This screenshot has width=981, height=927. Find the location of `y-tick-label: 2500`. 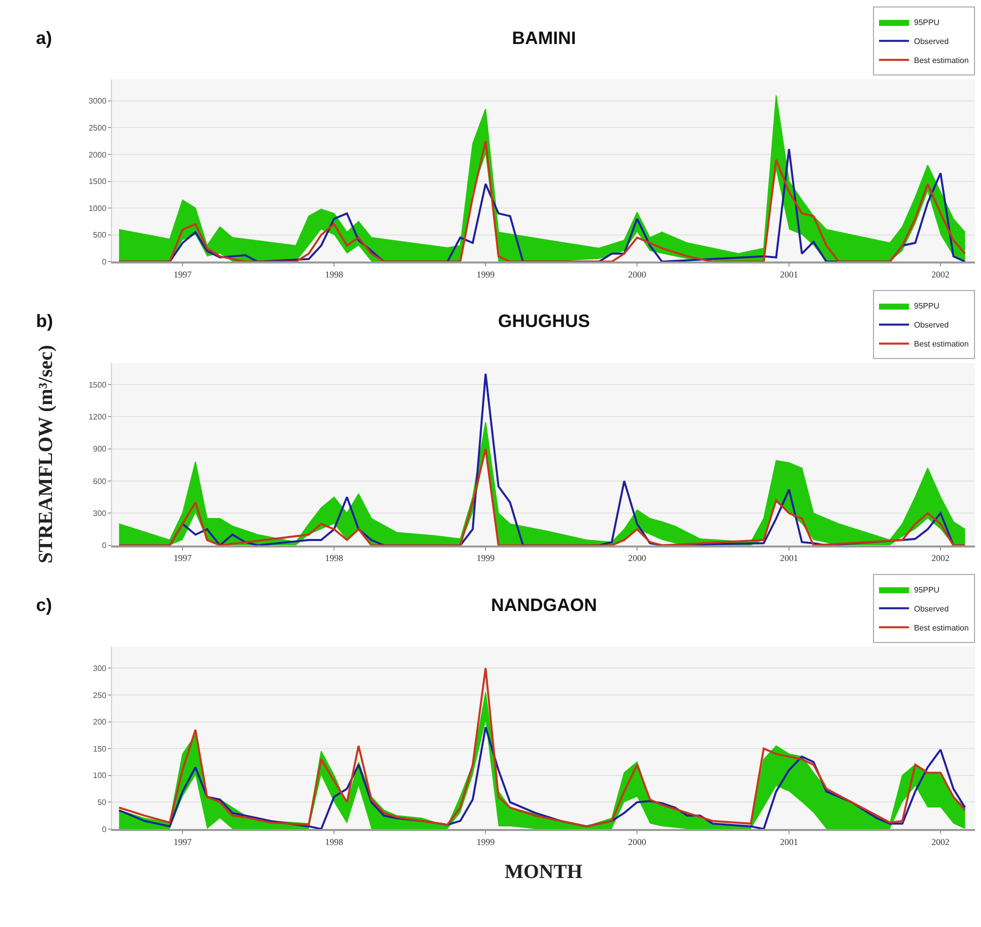

y-tick-label: 2500 is located at coordinates (97, 127).